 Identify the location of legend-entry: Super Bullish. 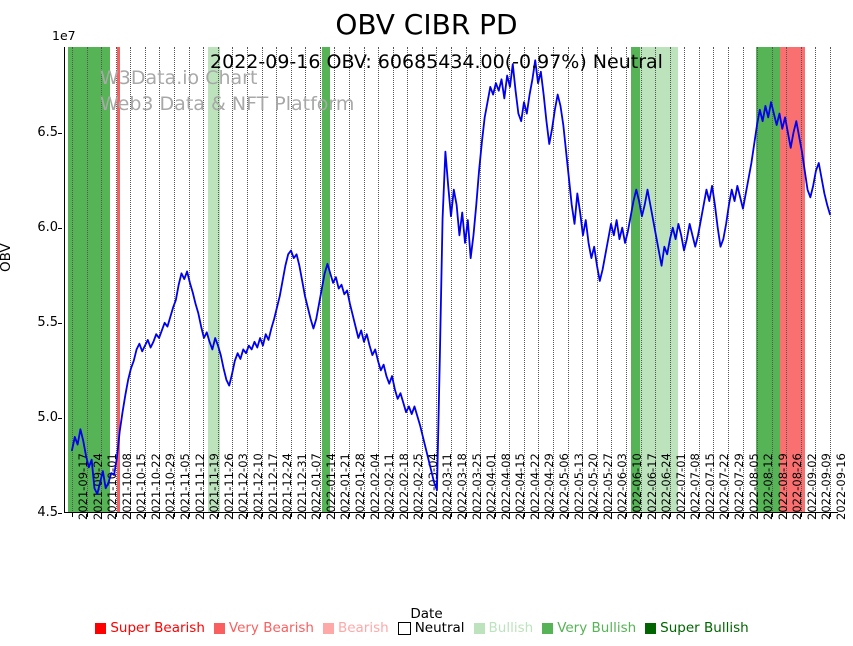
(697, 628).